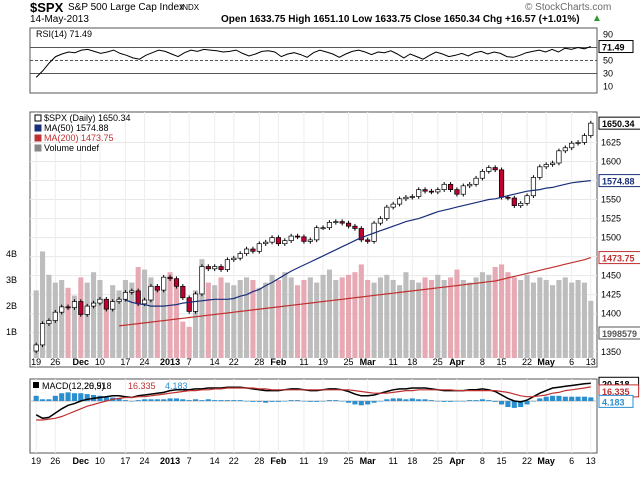 This screenshot has height=484, width=640. I want to click on rsi-legend: RSI(14) 71.49, so click(64, 34).